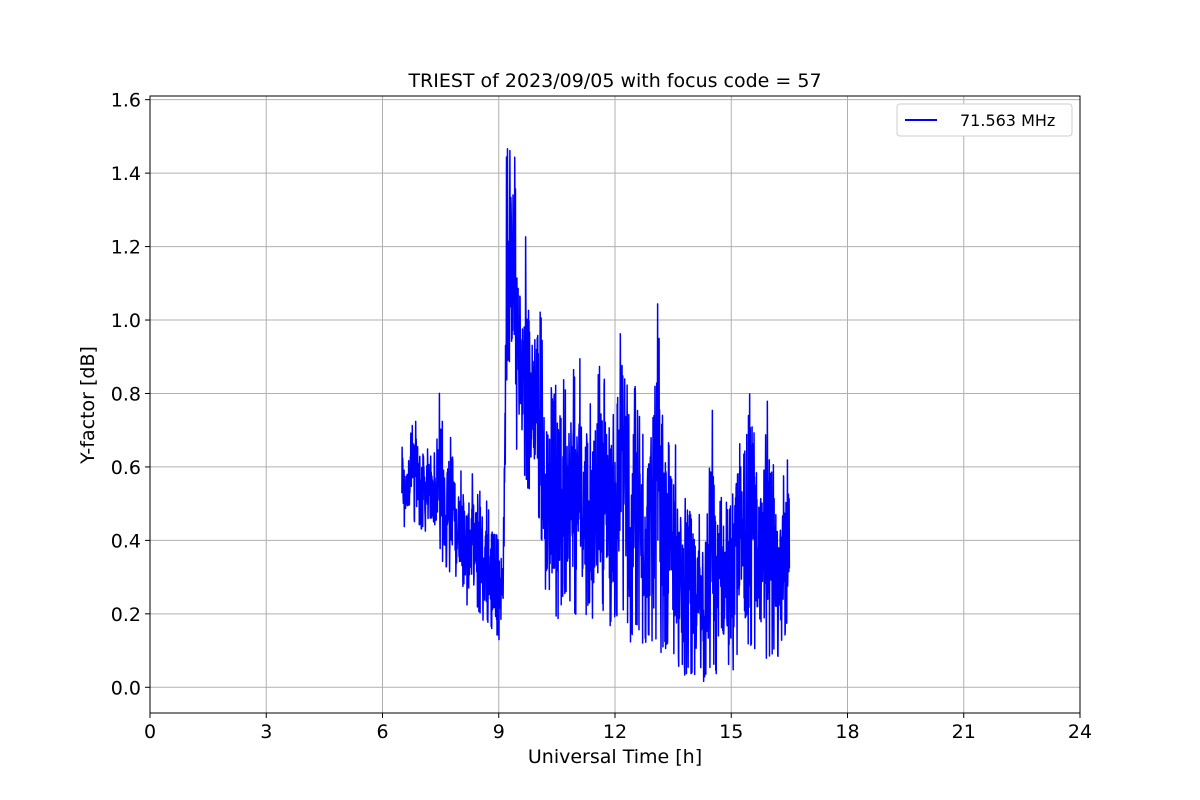 The width and height of the screenshot is (1200, 800). Describe the element at coordinates (382, 732) in the screenshot. I see `x-tick-label: 6` at that location.